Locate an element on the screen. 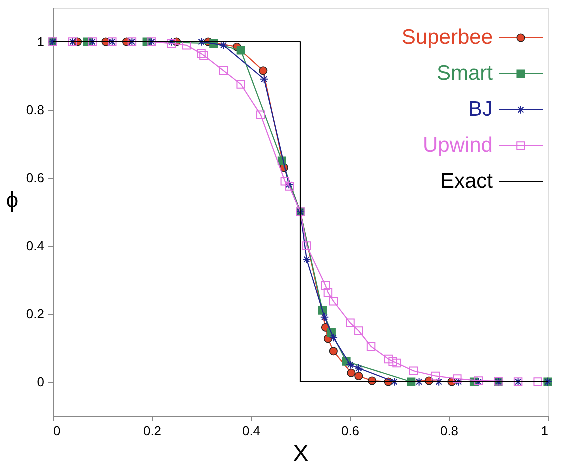 The image size is (572, 466). legend-label: Superbee is located at coordinates (447, 37).